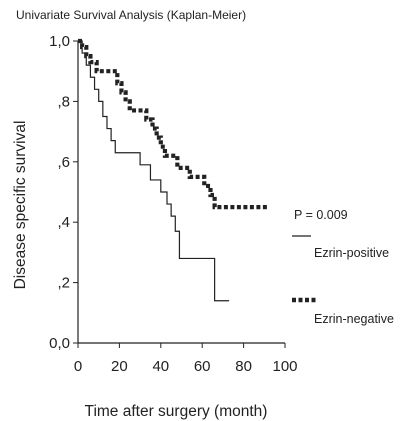  I want to click on y-tick-label: 0,0, so click(59, 343).